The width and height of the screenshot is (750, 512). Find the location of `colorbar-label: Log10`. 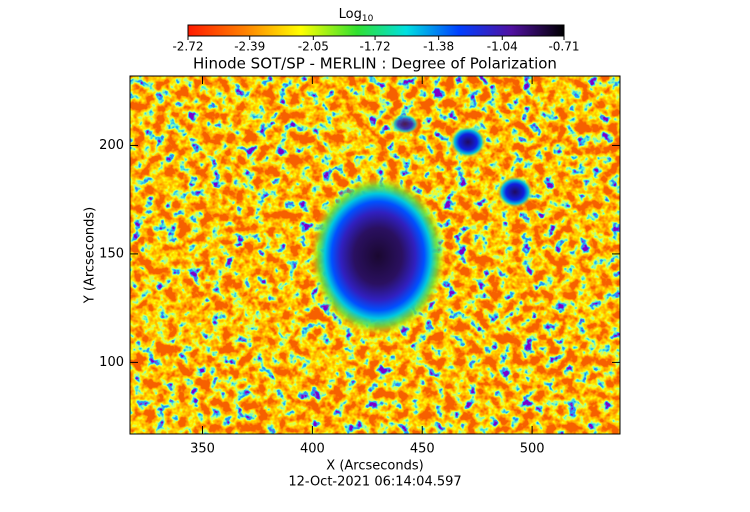

colorbar-label: Log10 is located at coordinates (356, 15).